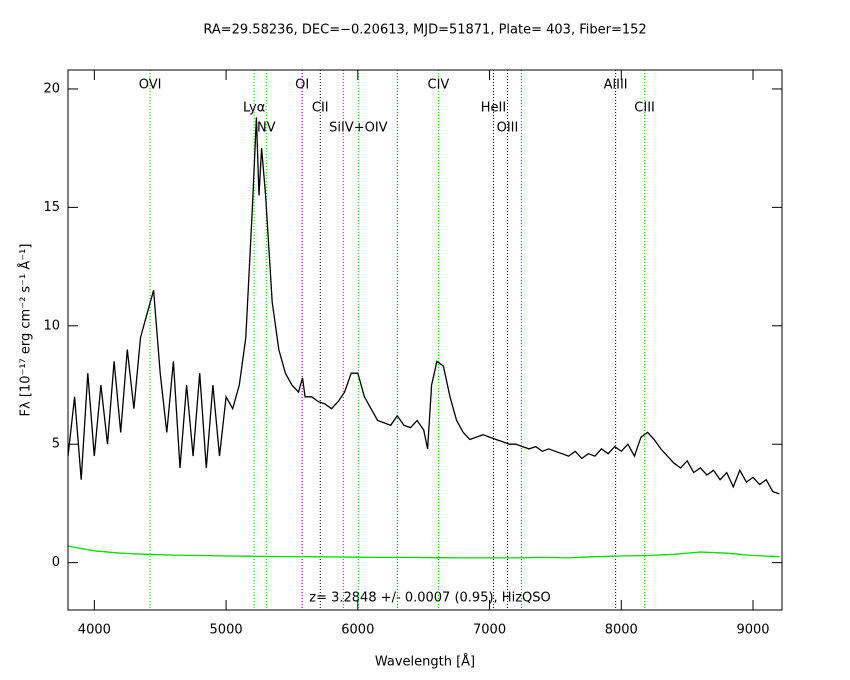  Describe the element at coordinates (425, 662) in the screenshot. I see `x-axis-label: Wavelength [Å]` at that location.